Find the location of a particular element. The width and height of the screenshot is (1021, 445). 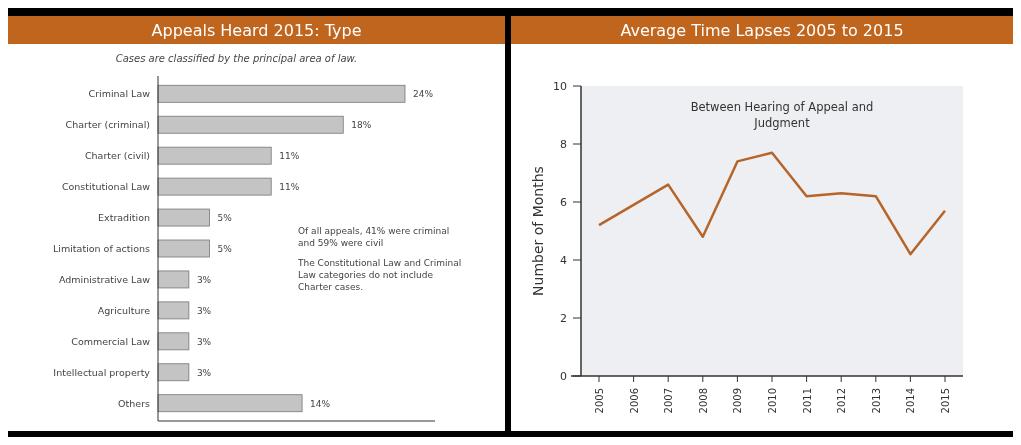

y-tick-label: Limitation of actions is located at coordinates (102, 248).